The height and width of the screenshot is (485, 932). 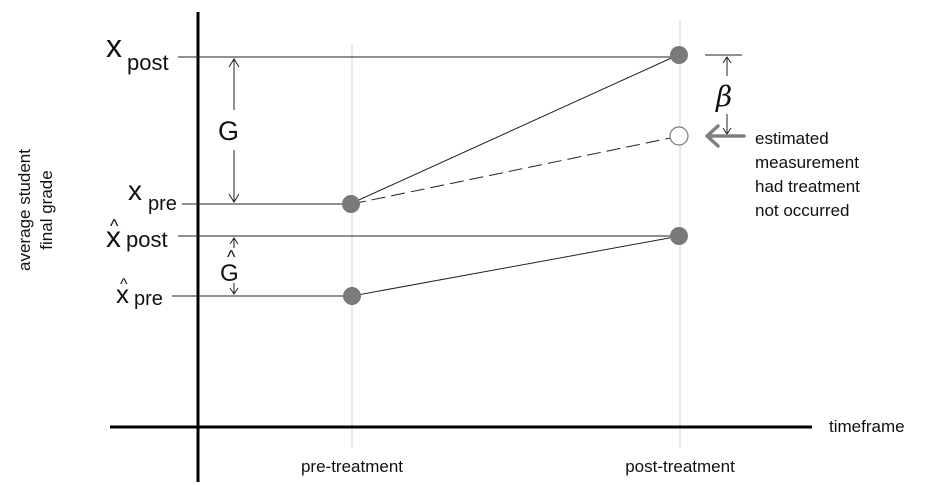 I want to click on category-label-post: post-treatment, so click(x=680, y=466).